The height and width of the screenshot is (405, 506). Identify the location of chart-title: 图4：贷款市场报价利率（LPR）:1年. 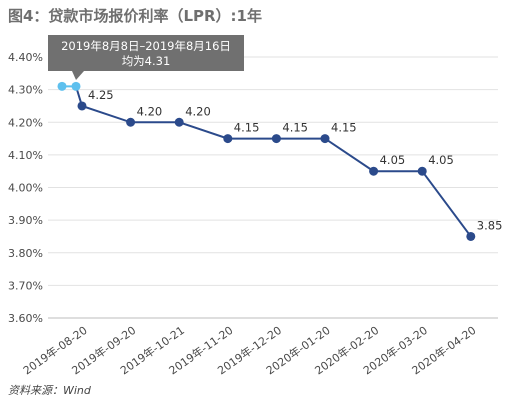
(135, 16).